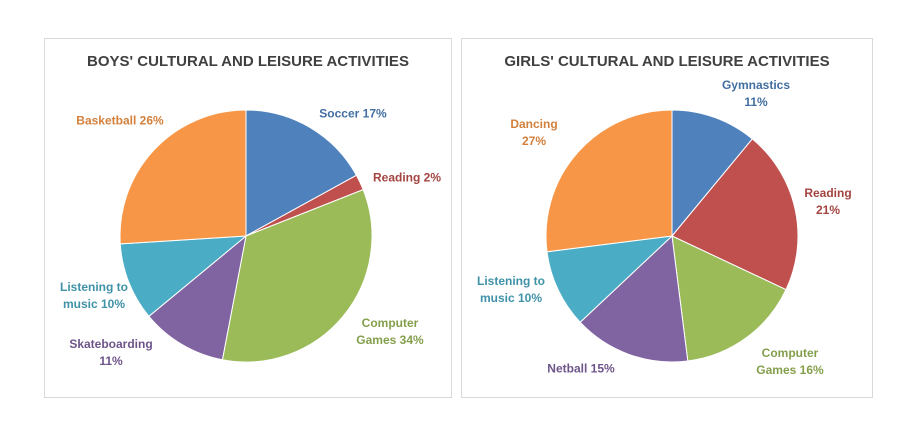 Image resolution: width=918 pixels, height=442 pixels. I want to click on data-label: Computer Games 16%, so click(790, 362).